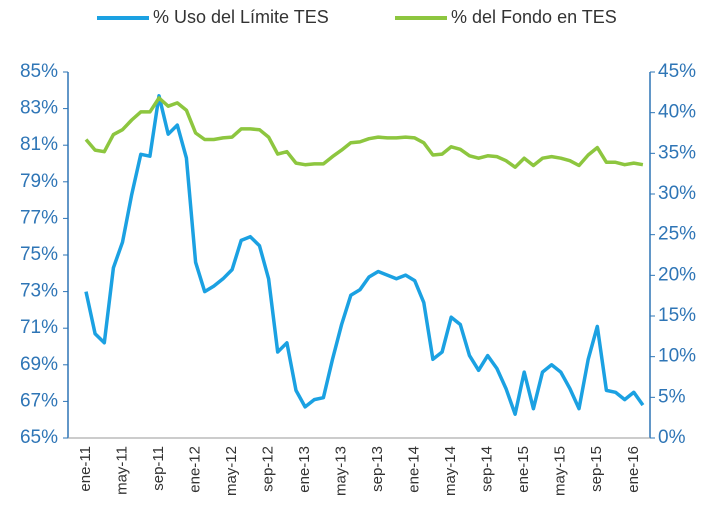  I want to click on x-tick-label: sep-11, so click(158, 468).